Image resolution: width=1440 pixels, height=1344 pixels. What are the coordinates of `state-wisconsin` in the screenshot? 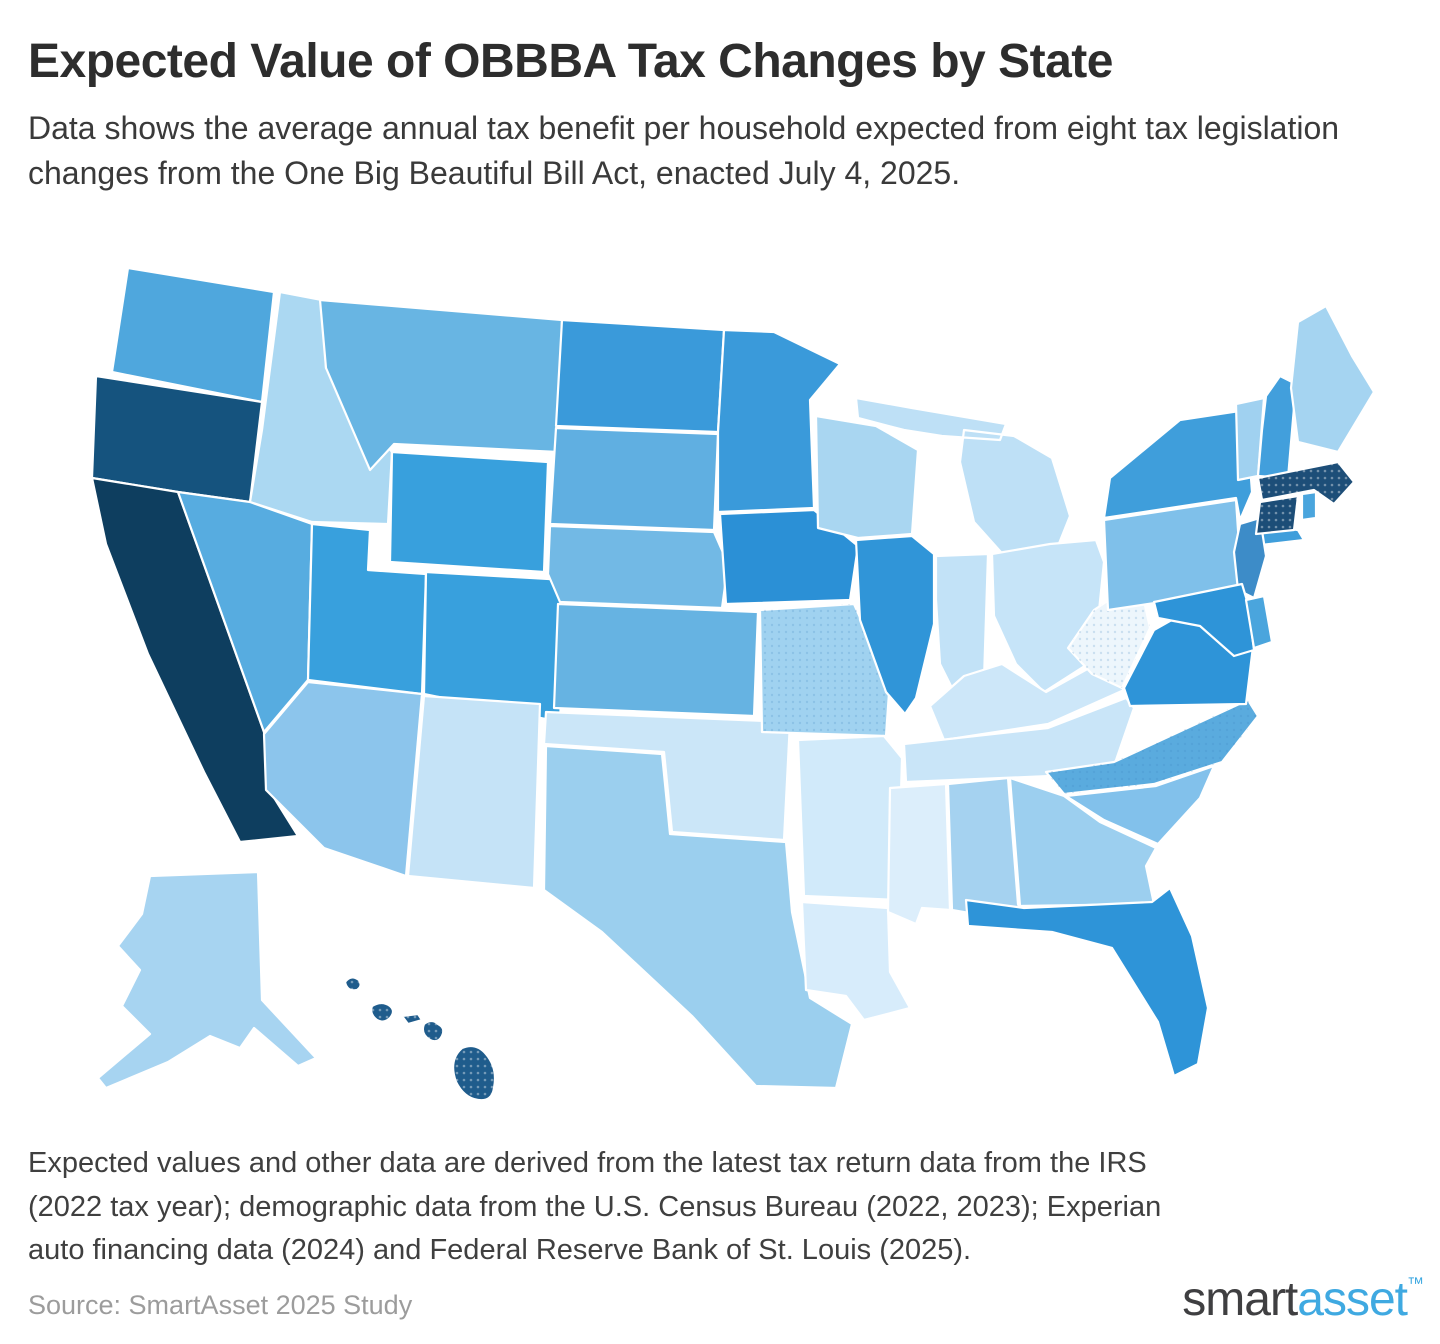 It's located at (867, 477).